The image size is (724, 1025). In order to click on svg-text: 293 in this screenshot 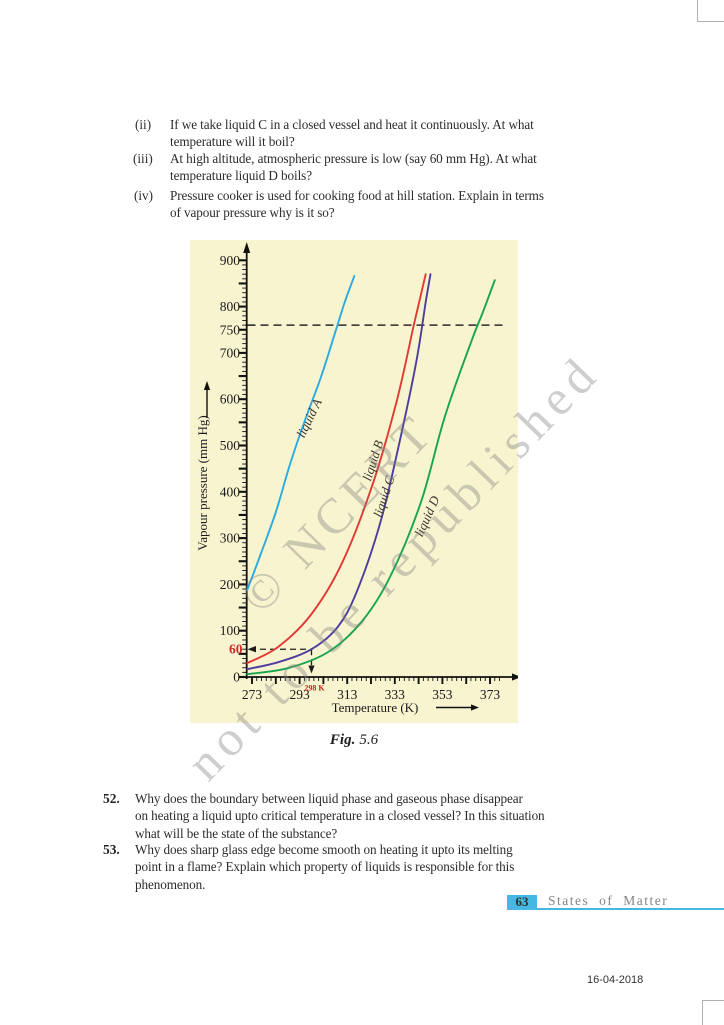, I will do `click(299, 694)`.